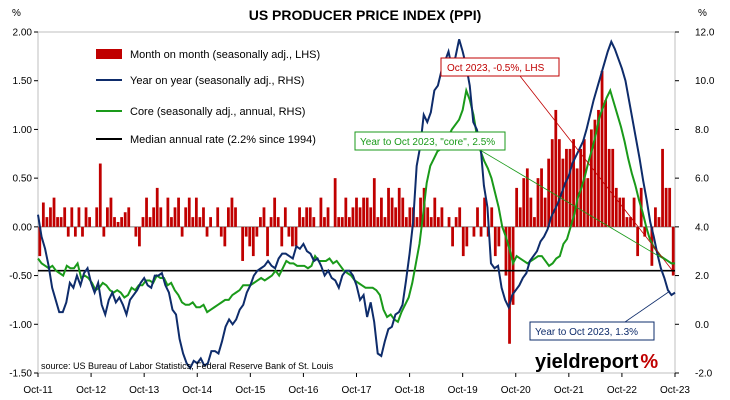  I want to click on right-tick-label: 2.0, so click(702, 276).